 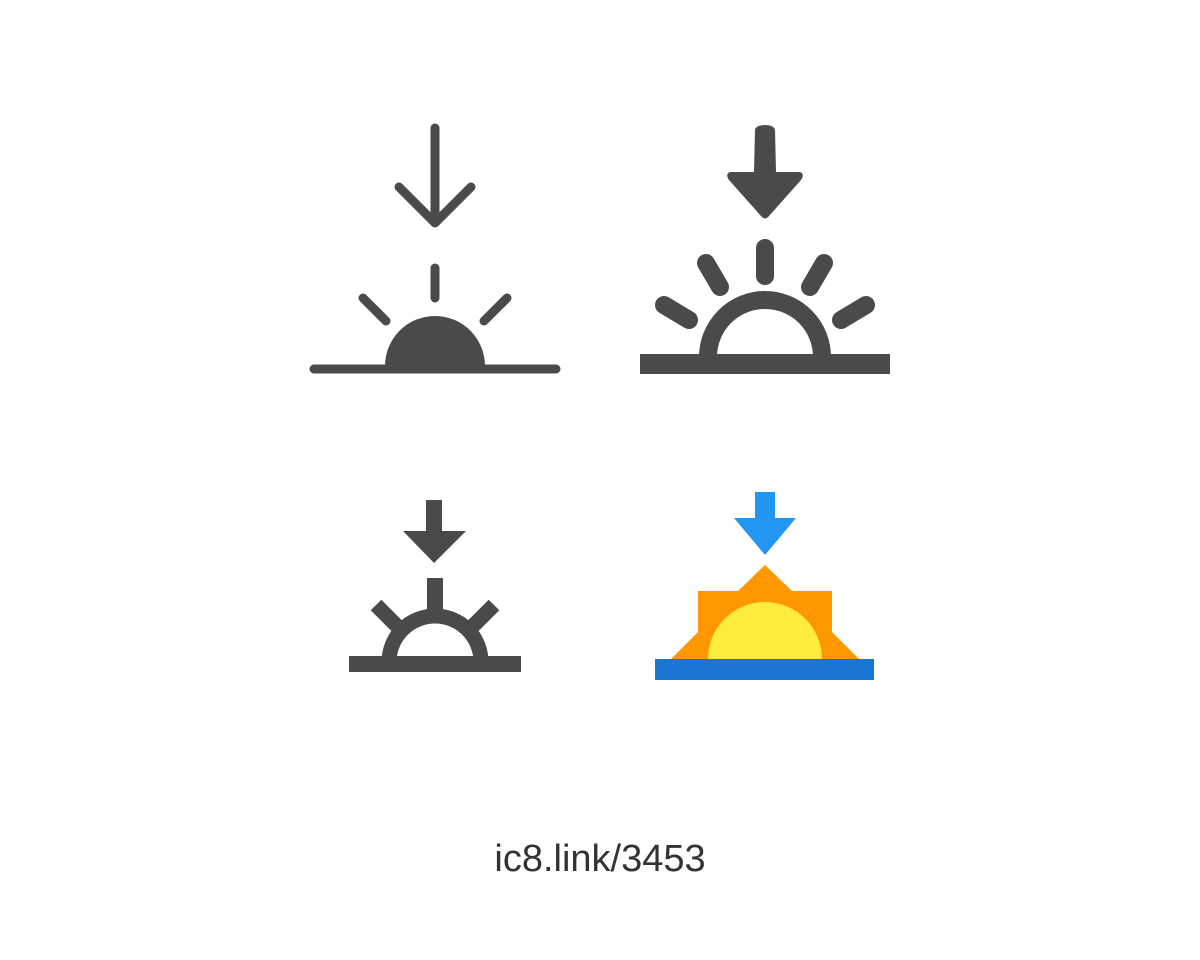 I want to click on sunset-thin-icon, so click(x=435, y=248).